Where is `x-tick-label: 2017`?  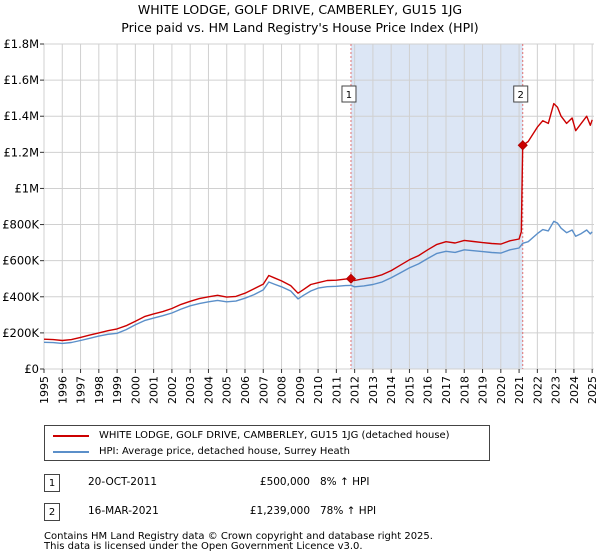
x-tick-label: 2017 is located at coordinates (446, 390).